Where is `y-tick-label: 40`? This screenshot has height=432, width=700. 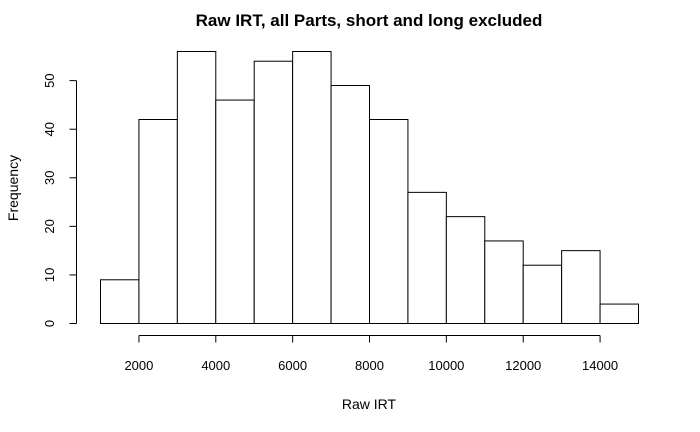 y-tick-label: 40 is located at coordinates (49, 129).